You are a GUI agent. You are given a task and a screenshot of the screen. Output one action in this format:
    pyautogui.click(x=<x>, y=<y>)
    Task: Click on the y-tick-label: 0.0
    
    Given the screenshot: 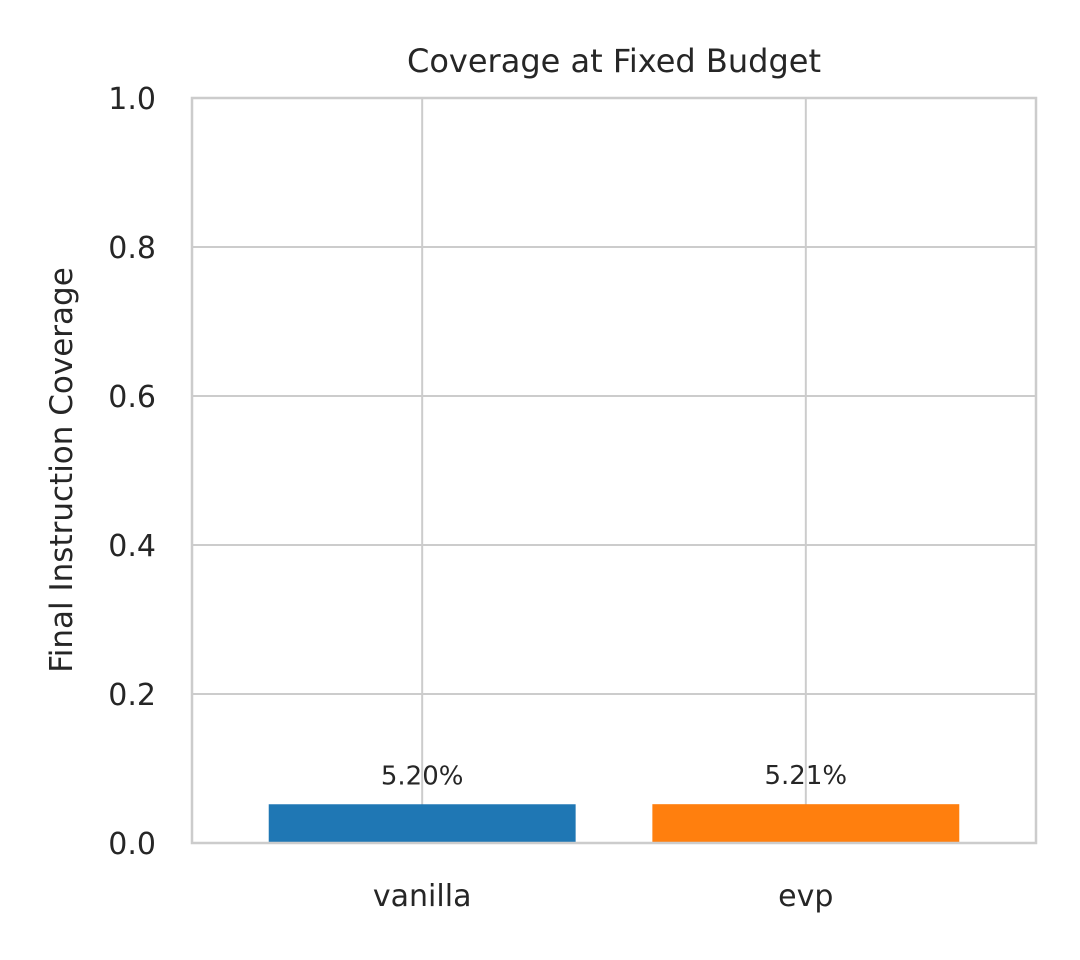 What is the action you would take?
    pyautogui.click(x=132, y=844)
    